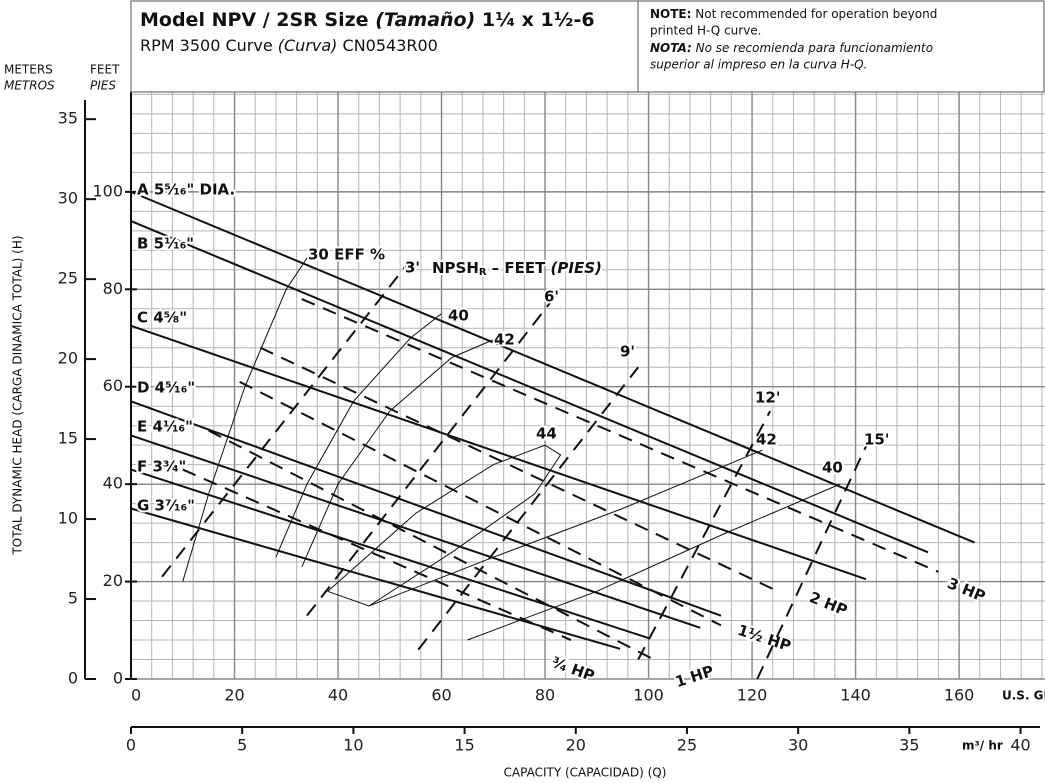  I want to click on curve-label: A 5⁵⁄₁₆" DIA., so click(186, 190).